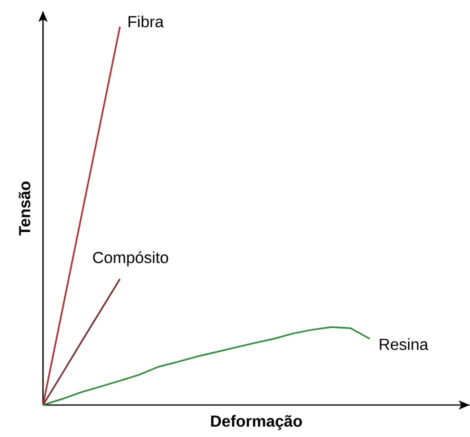 Image resolution: width=470 pixels, height=437 pixels. I want to click on series-label: Resina, so click(404, 344).